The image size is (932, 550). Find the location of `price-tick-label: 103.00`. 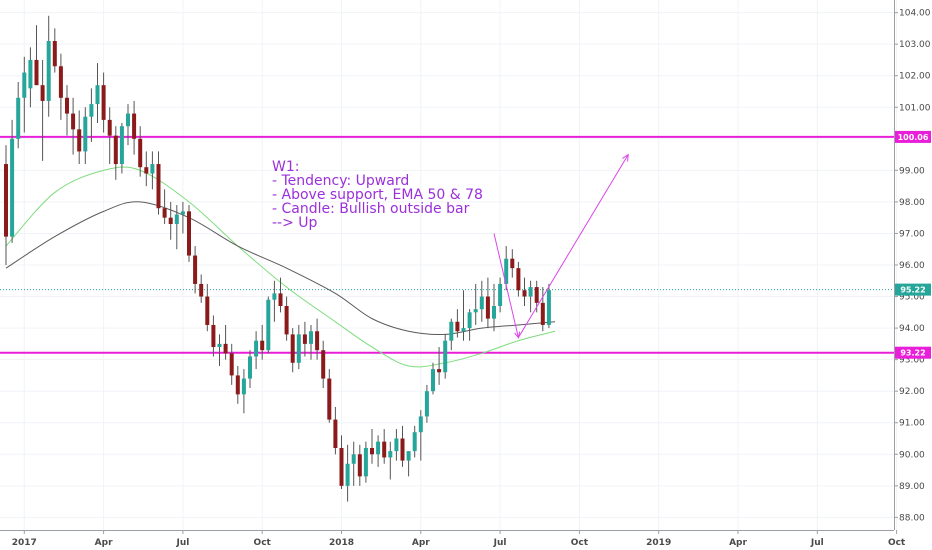

price-tick-label: 103.00 is located at coordinates (915, 45).